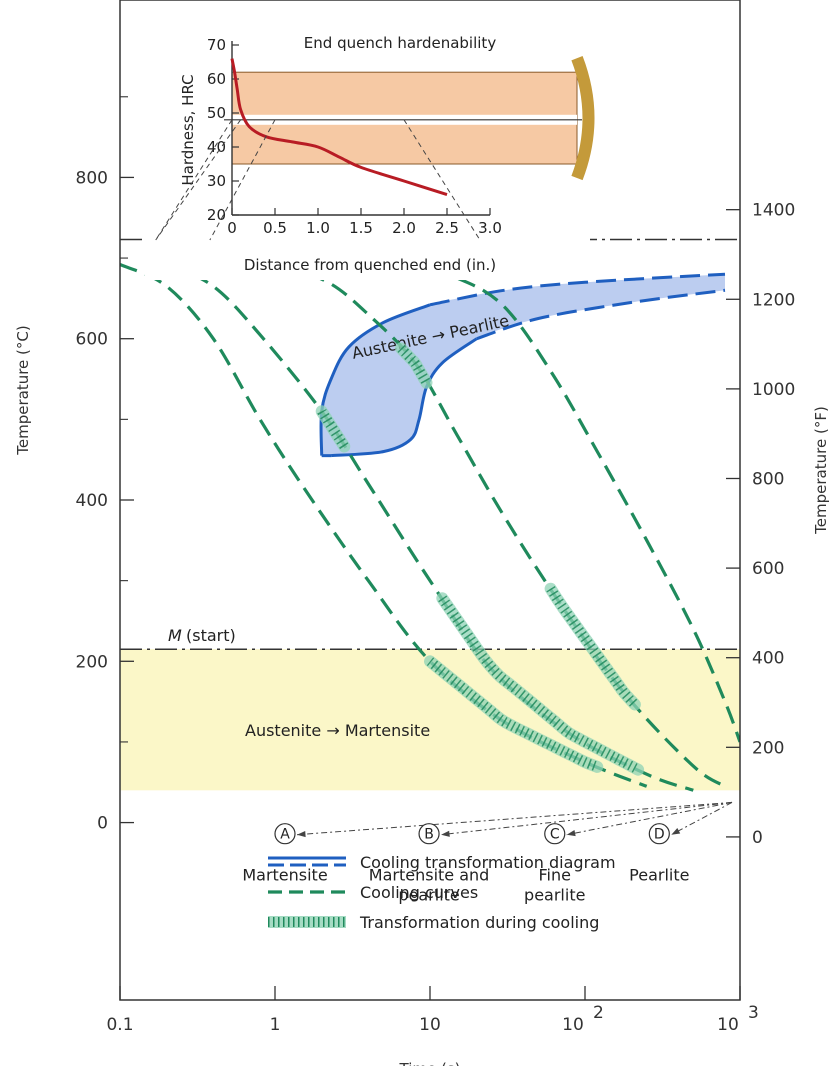  Describe the element at coordinates (404, 228) in the screenshot. I see `inset-x-tick-label: 2.0` at that location.